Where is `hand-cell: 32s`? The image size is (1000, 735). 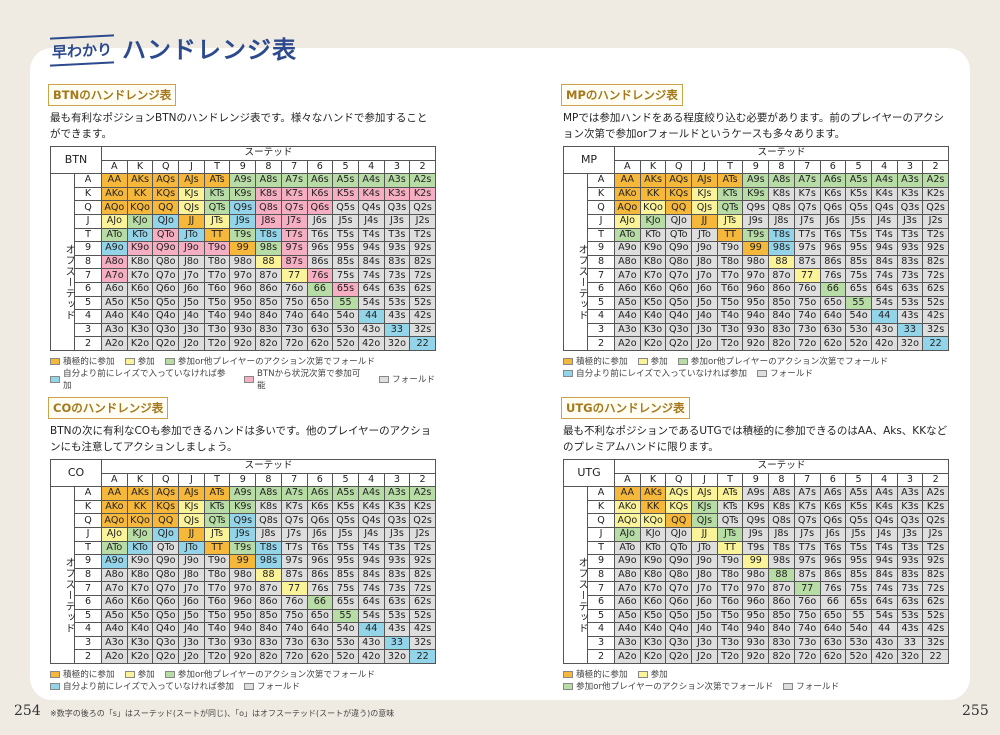 hand-cell: 32s is located at coordinates (422, 330).